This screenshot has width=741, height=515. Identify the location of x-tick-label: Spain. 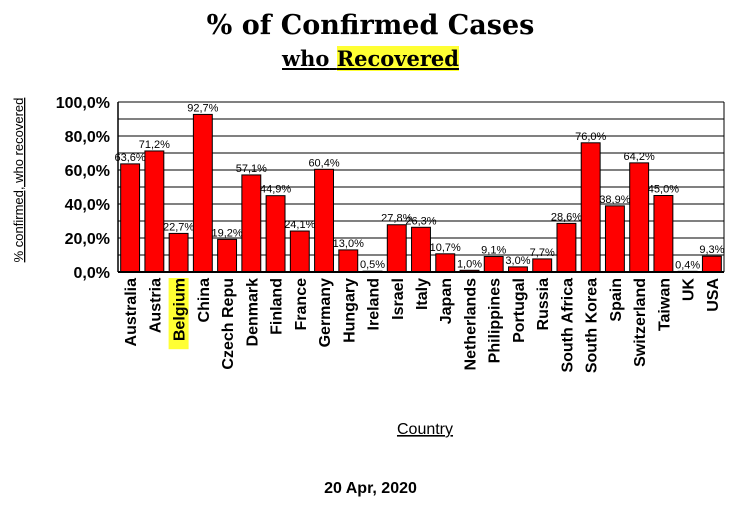
(616, 300).